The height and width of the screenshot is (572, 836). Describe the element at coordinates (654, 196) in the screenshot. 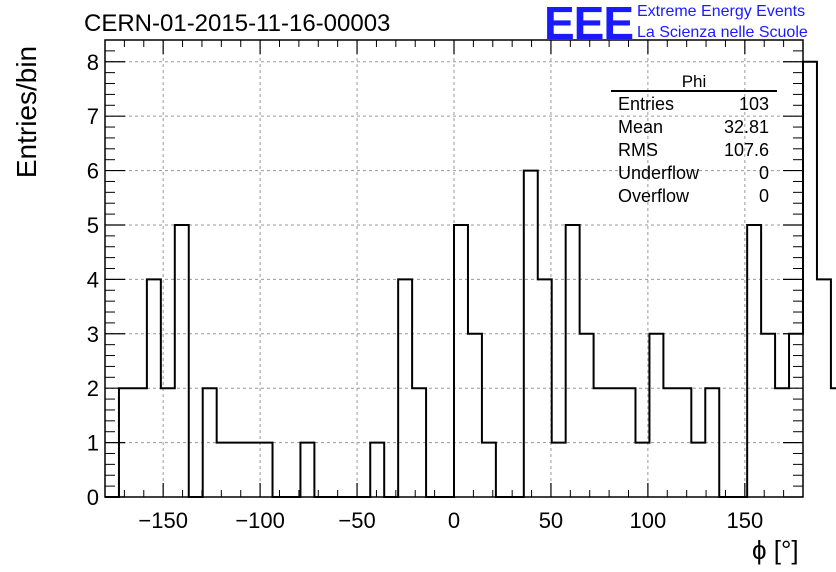

I see `stats-label: Overflow` at that location.